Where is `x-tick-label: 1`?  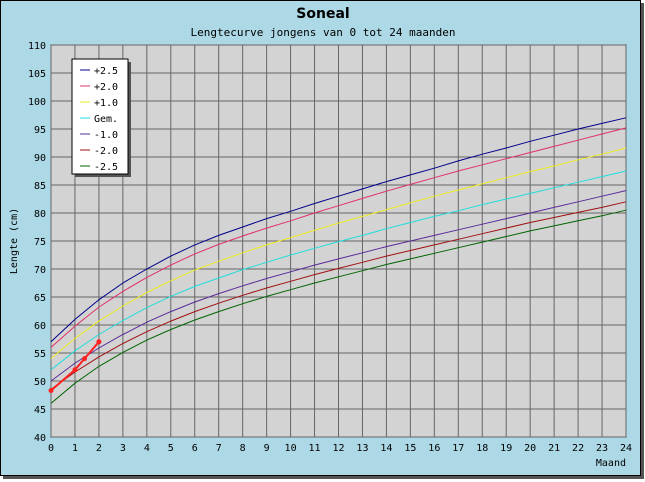 x-tick-label: 1 is located at coordinates (75, 448).